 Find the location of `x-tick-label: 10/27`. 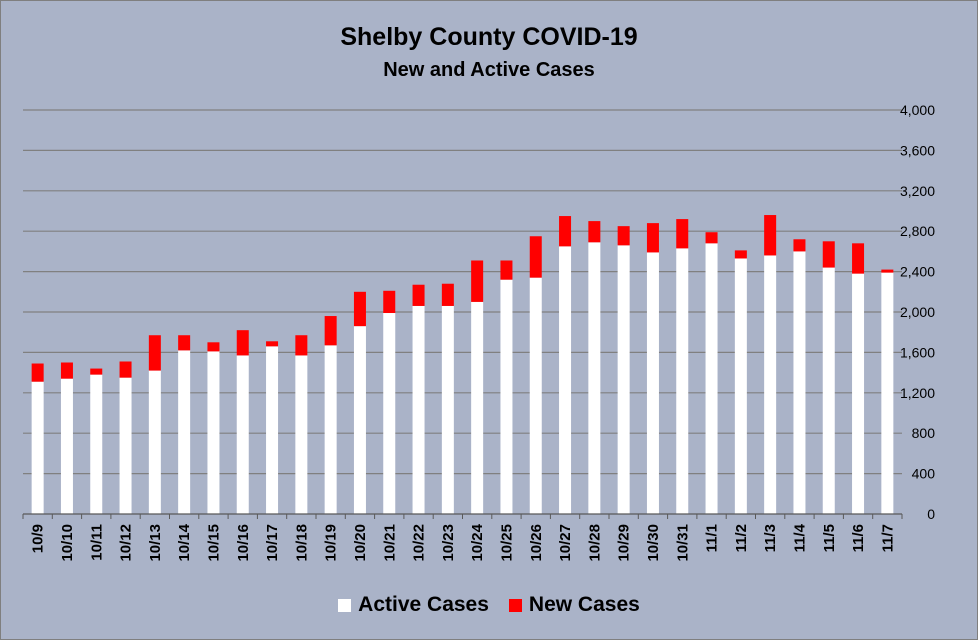

x-tick-label: 10/27 is located at coordinates (565, 543).